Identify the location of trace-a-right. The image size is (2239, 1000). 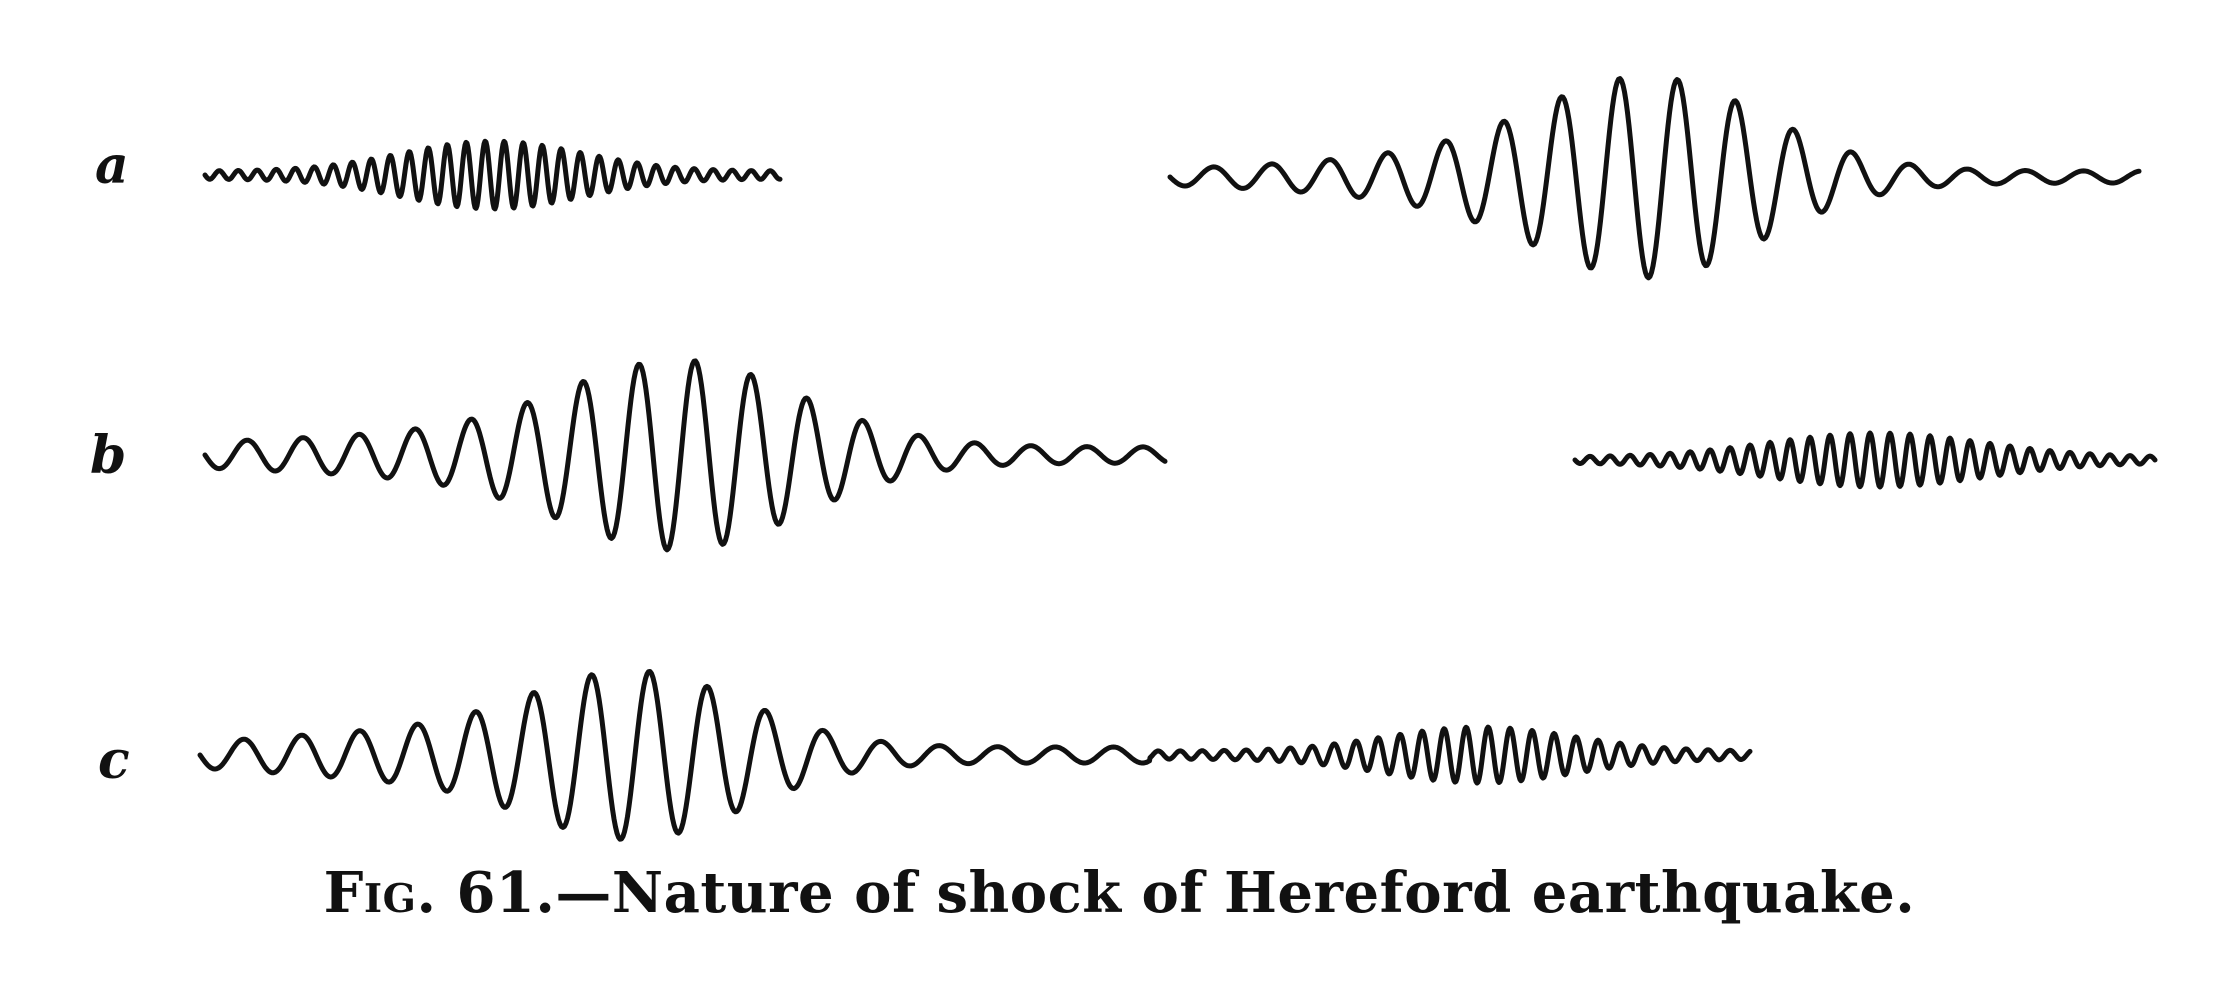
(1654, 178).